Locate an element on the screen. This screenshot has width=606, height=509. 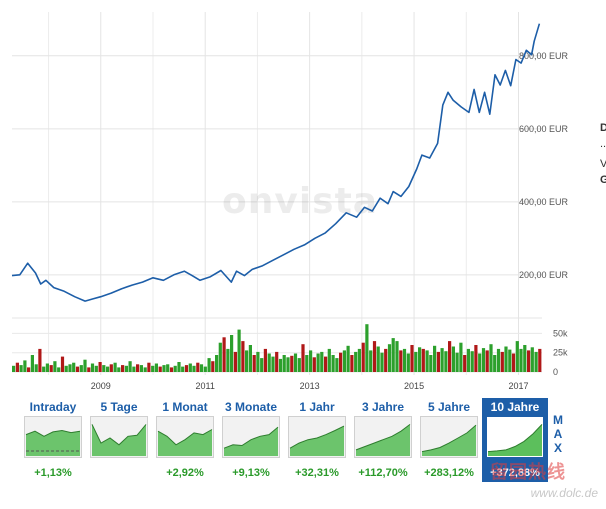
range-option-6: 5 Jahre +283,12% is located at coordinates (449, 440).